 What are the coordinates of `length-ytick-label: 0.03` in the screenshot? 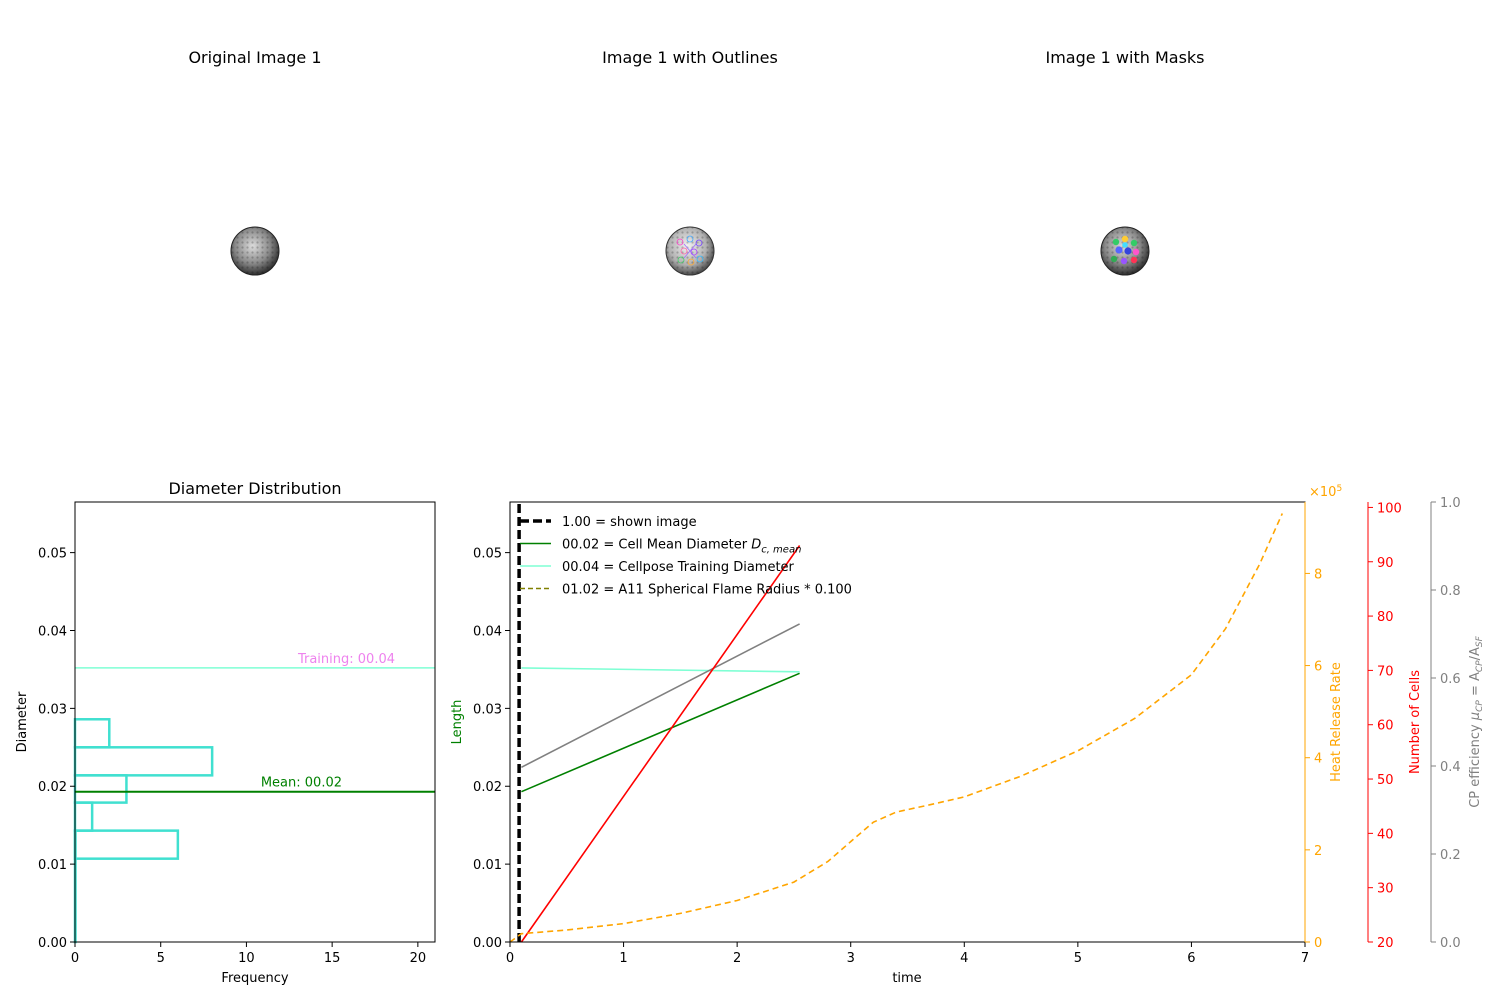 It's located at (487, 709).